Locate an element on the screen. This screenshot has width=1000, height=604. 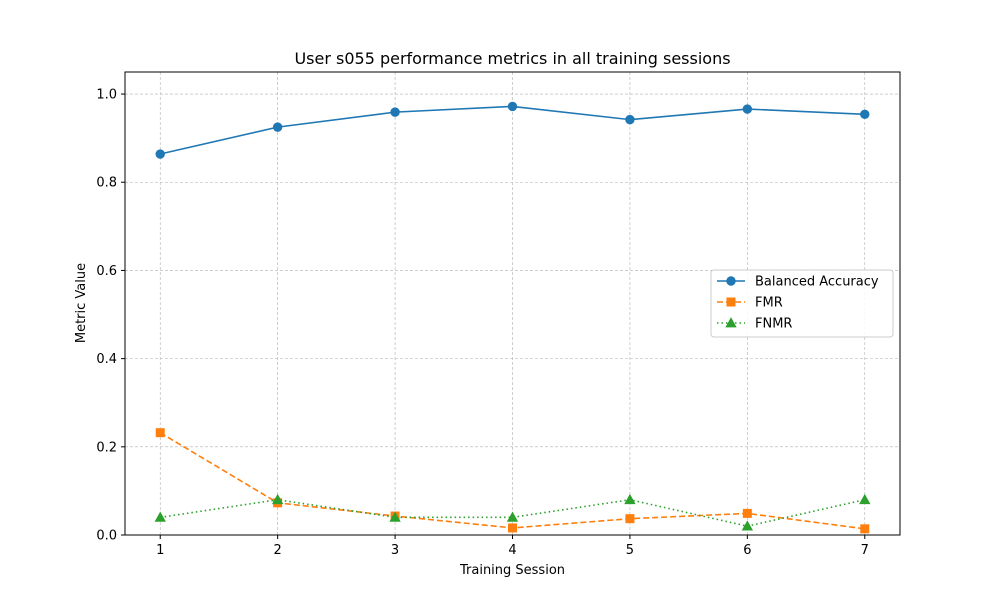
legend-item: FMR is located at coordinates (750, 303).